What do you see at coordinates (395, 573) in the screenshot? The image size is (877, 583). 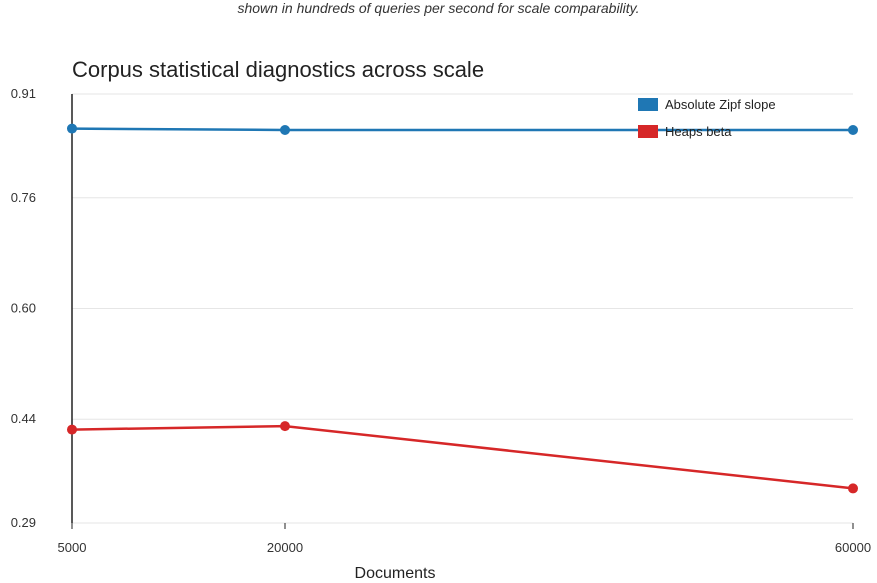 I see `x-axis-label: Documents` at bounding box center [395, 573].